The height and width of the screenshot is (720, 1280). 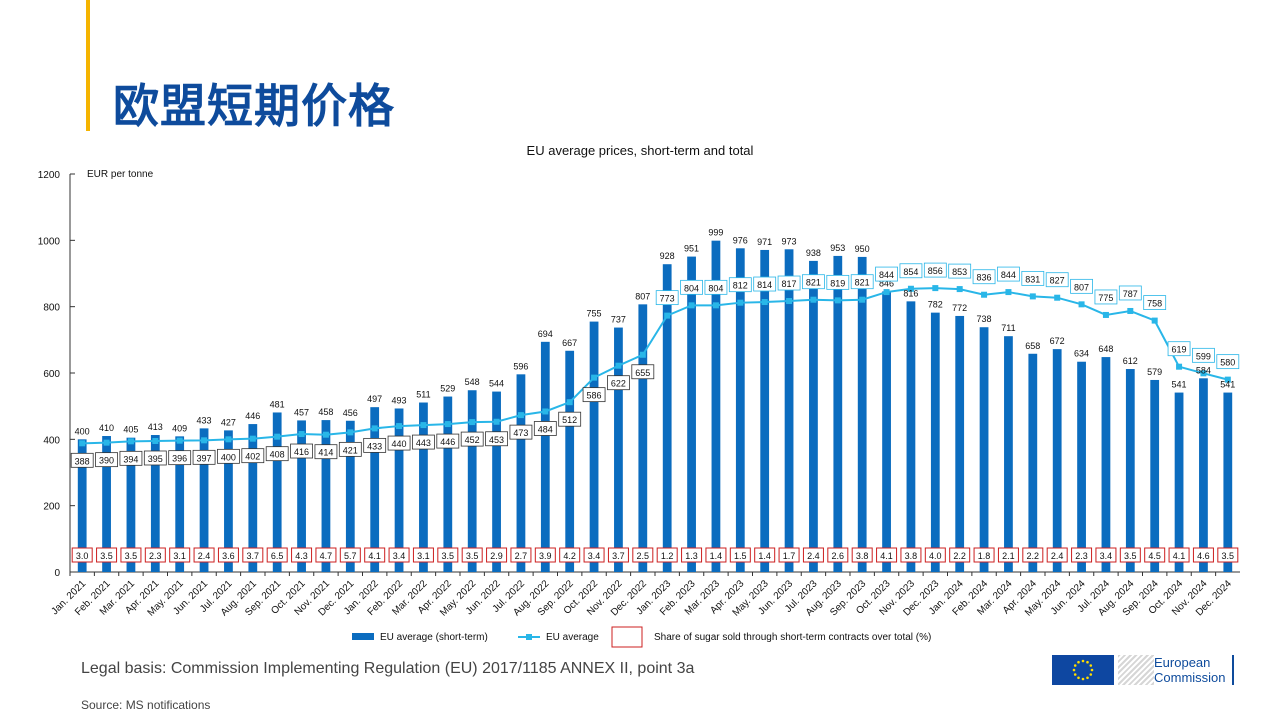 I want to click on eu-average-label: 844, so click(x=886, y=275).